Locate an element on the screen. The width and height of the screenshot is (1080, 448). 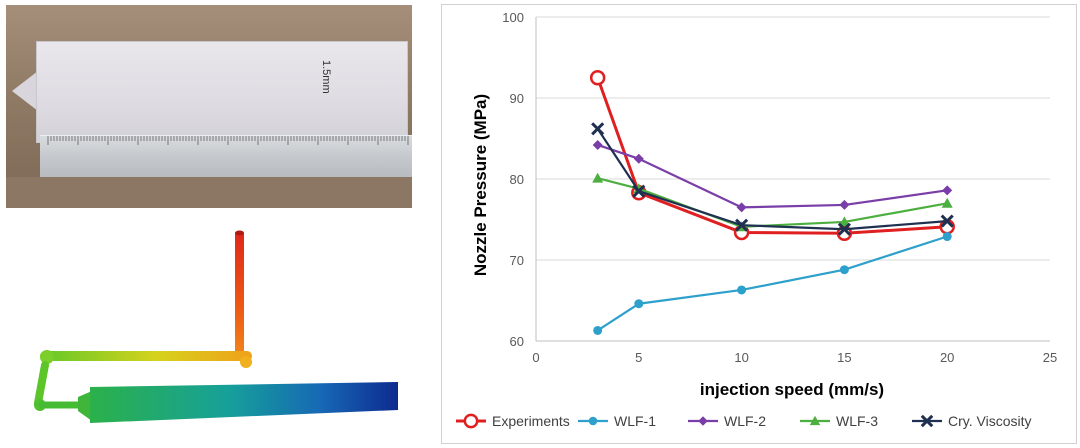
legend-item: WLF-2 is located at coordinates (727, 421).